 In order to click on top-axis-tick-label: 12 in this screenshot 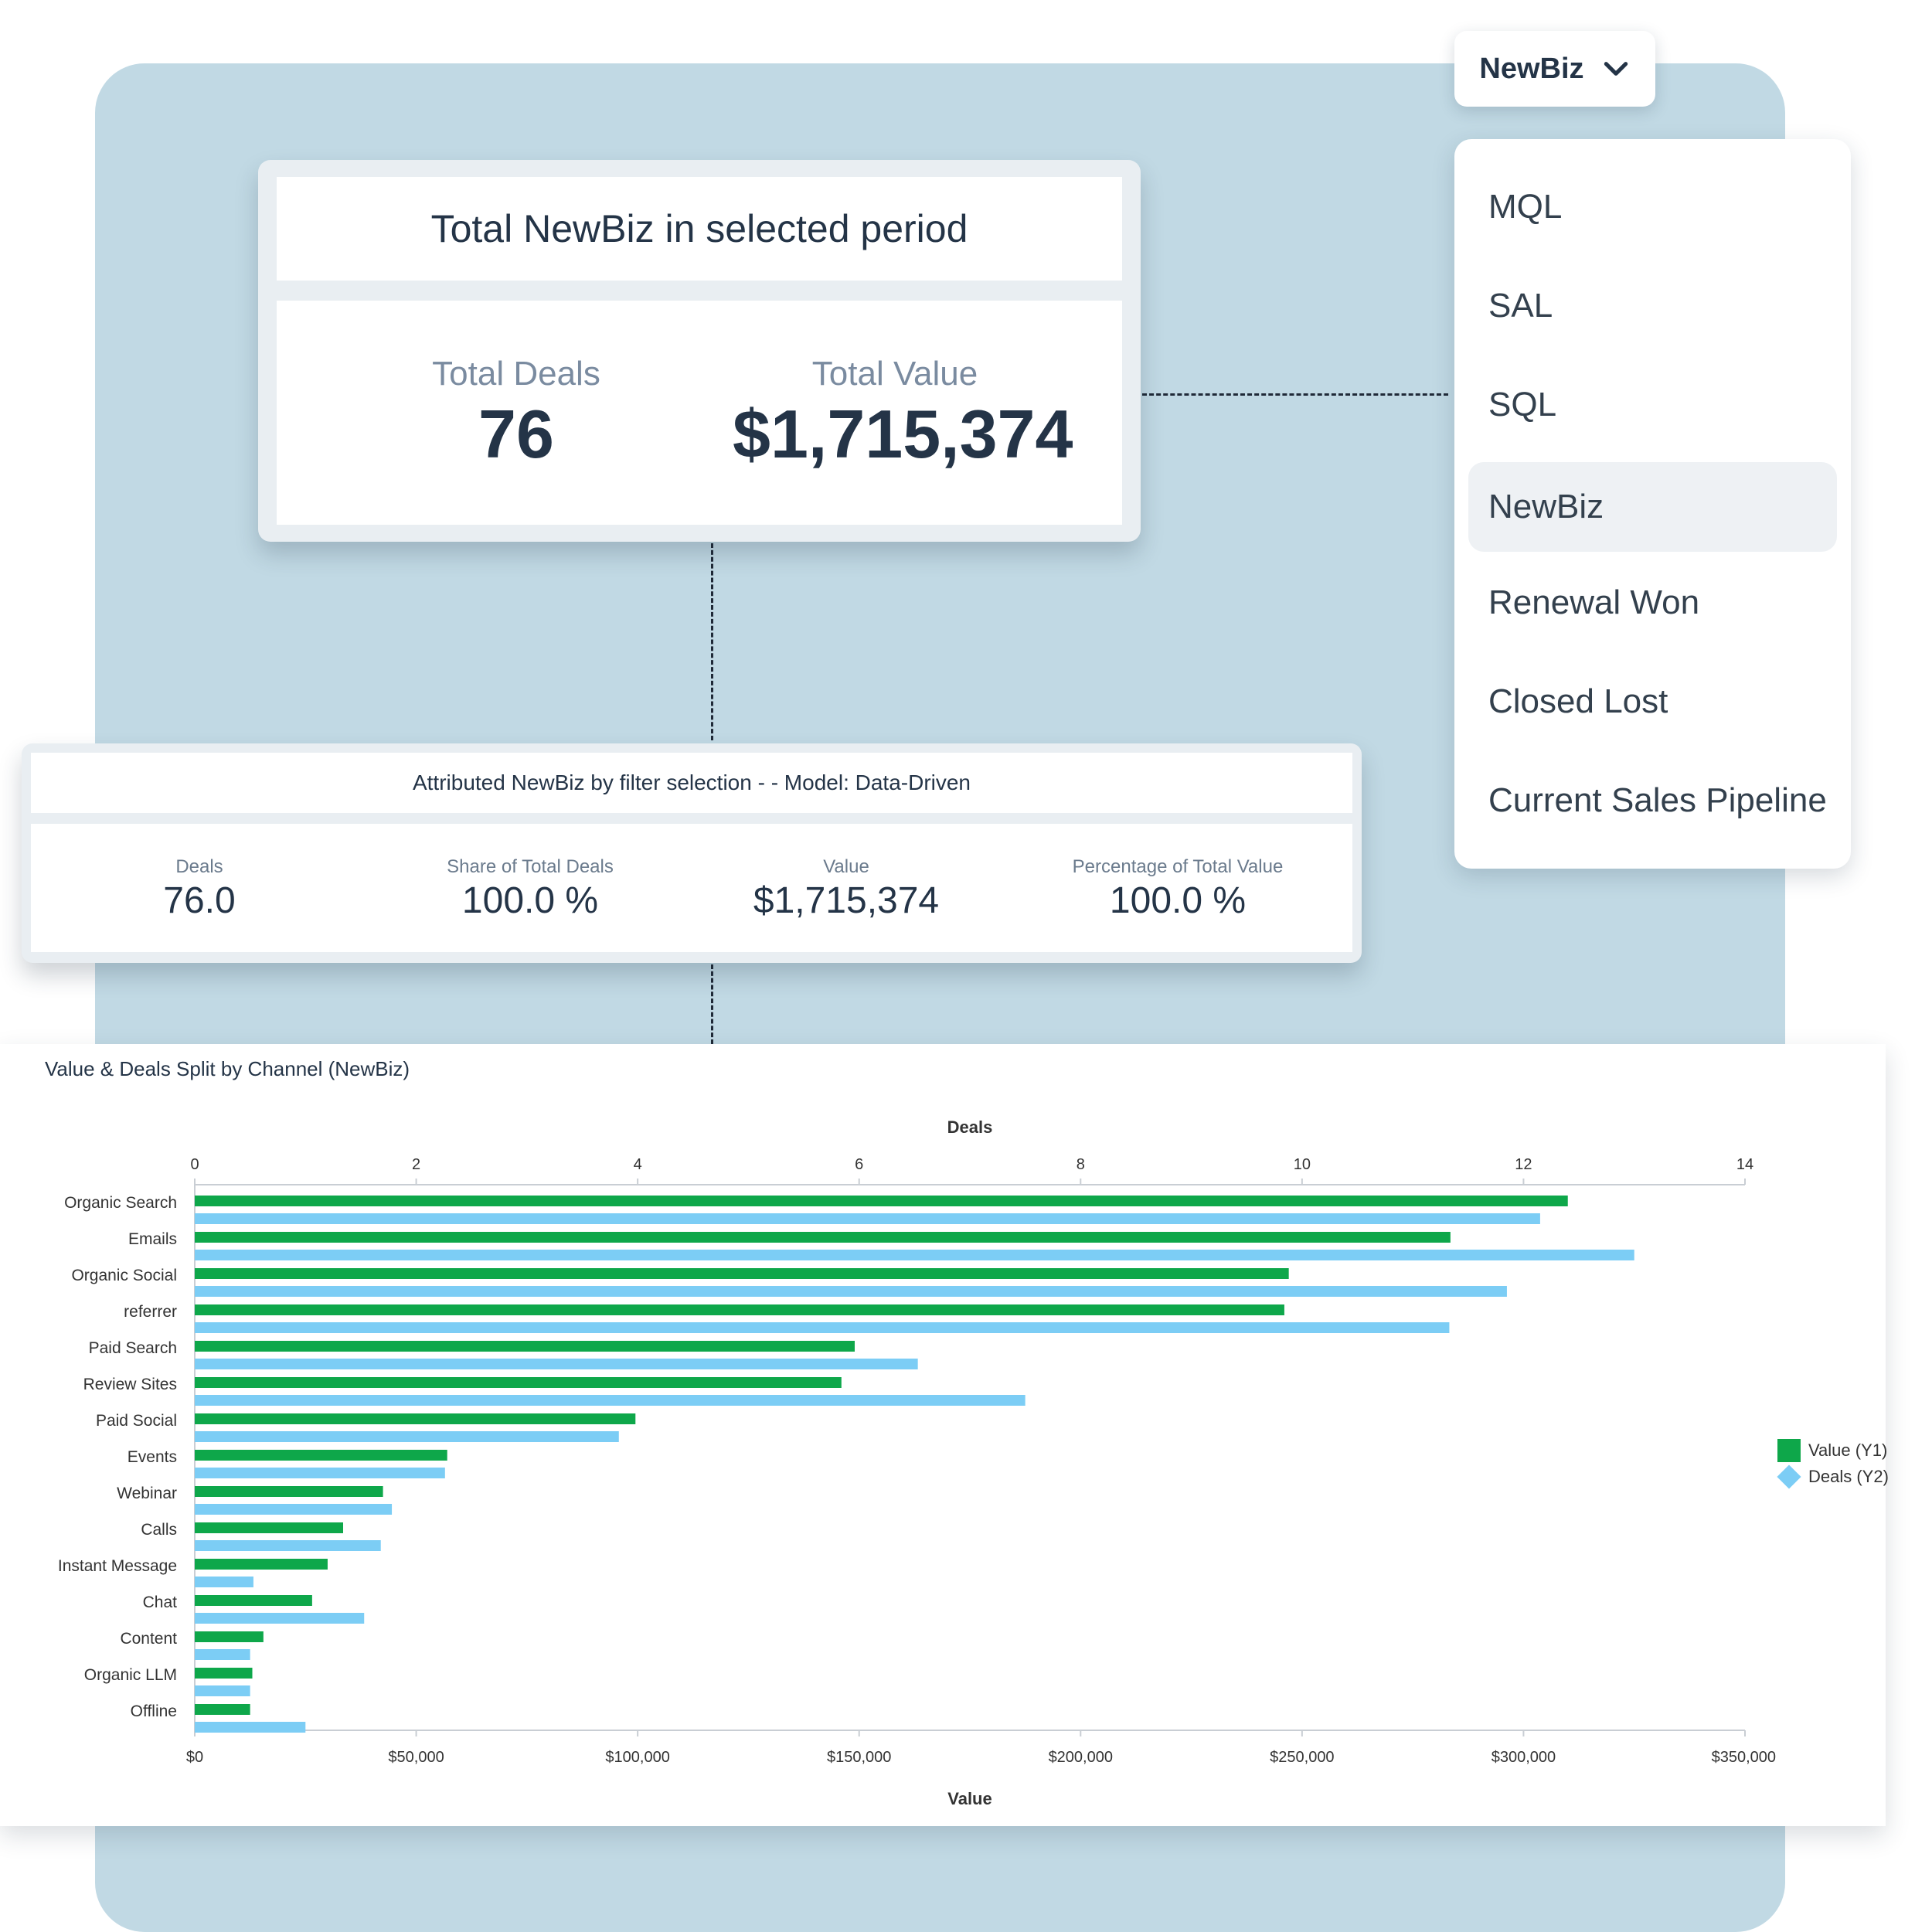, I will do `click(1524, 1164)`.